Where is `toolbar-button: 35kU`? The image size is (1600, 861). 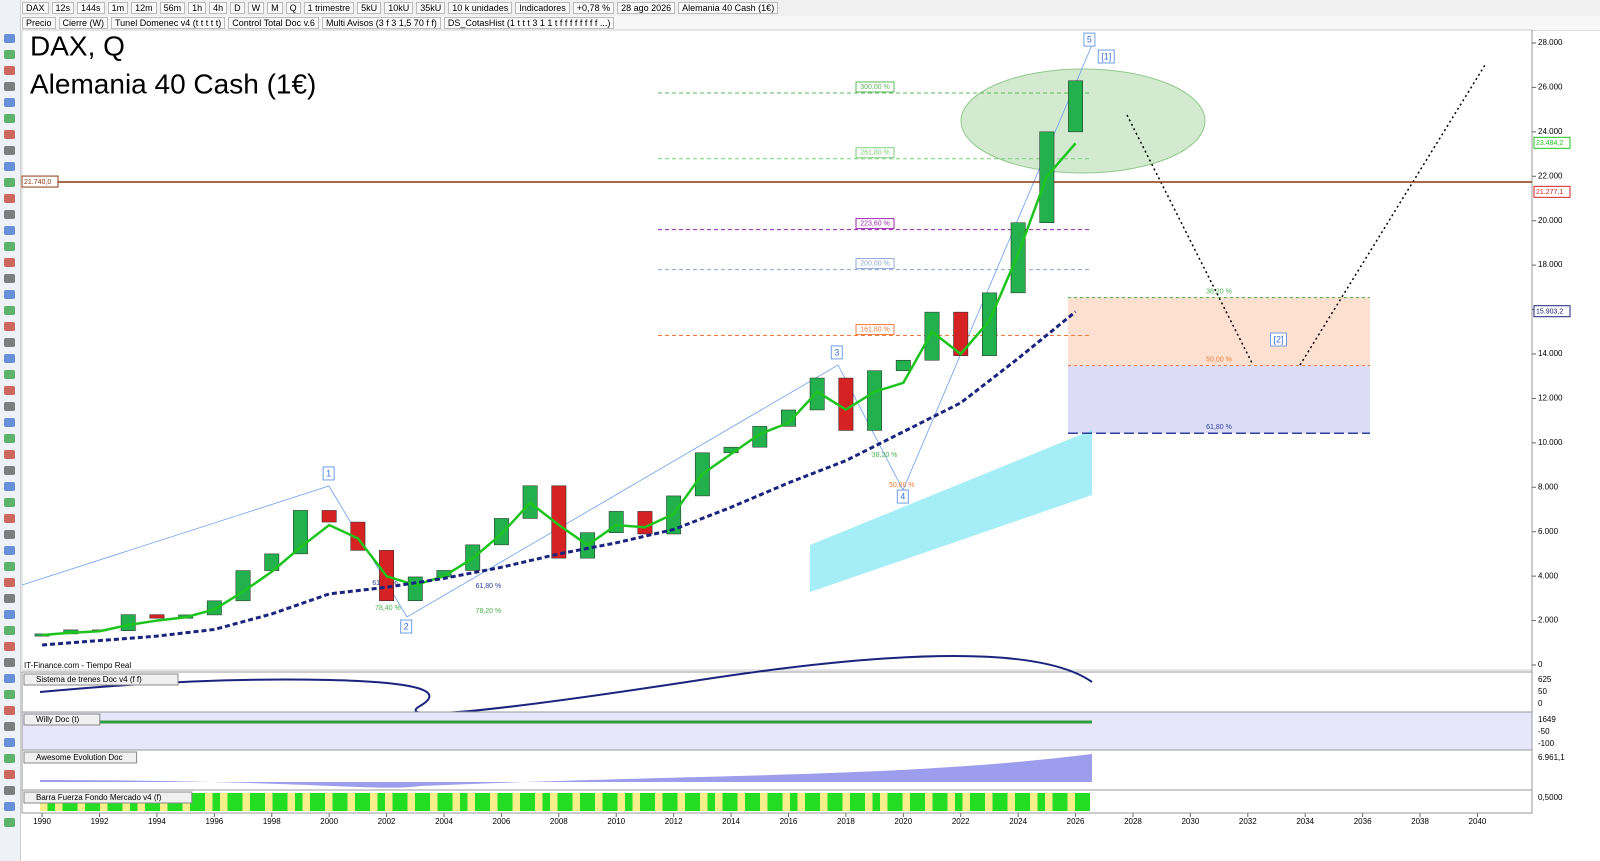
toolbar-button: 35kU is located at coordinates (431, 8).